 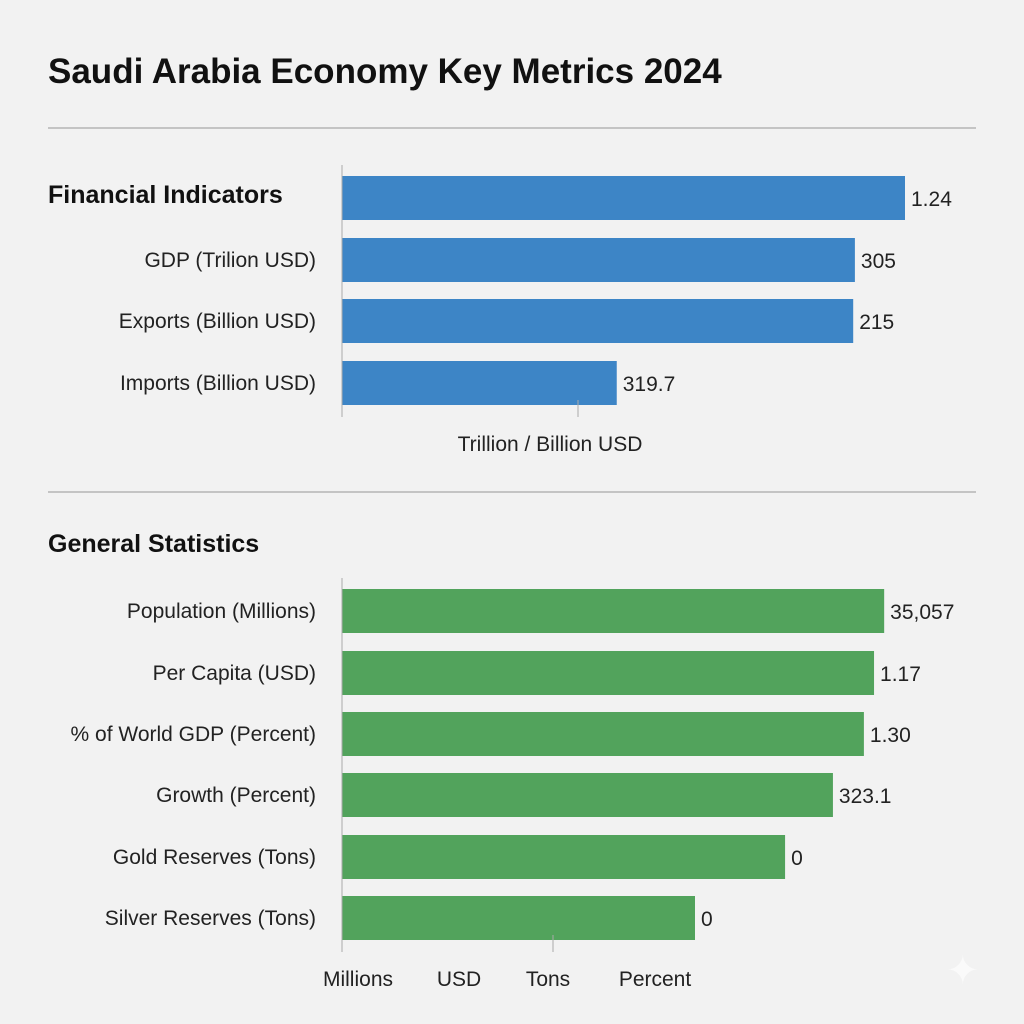 I want to click on category-label: Per Capita (USD), so click(x=234, y=673).